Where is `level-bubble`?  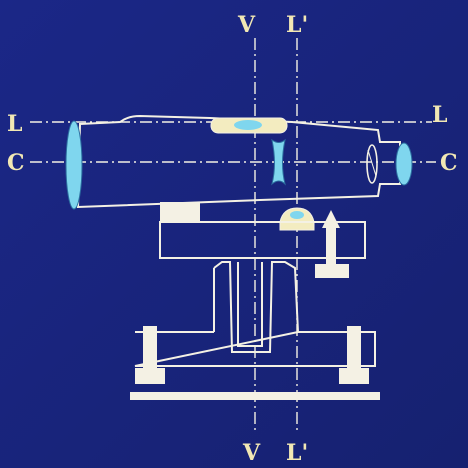 level-bubble is located at coordinates (248, 125).